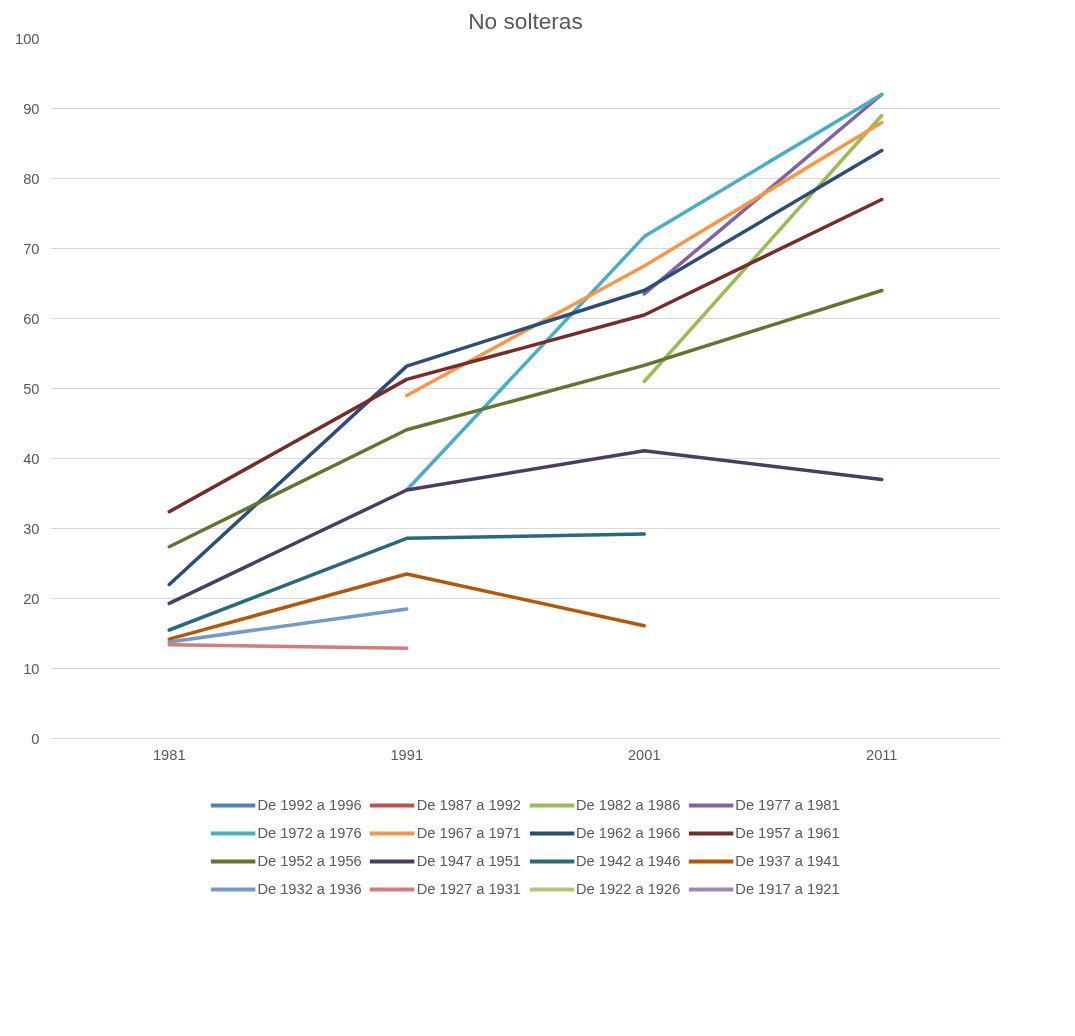 This screenshot has width=1075, height=1036. I want to click on line-series, so click(525, 527).